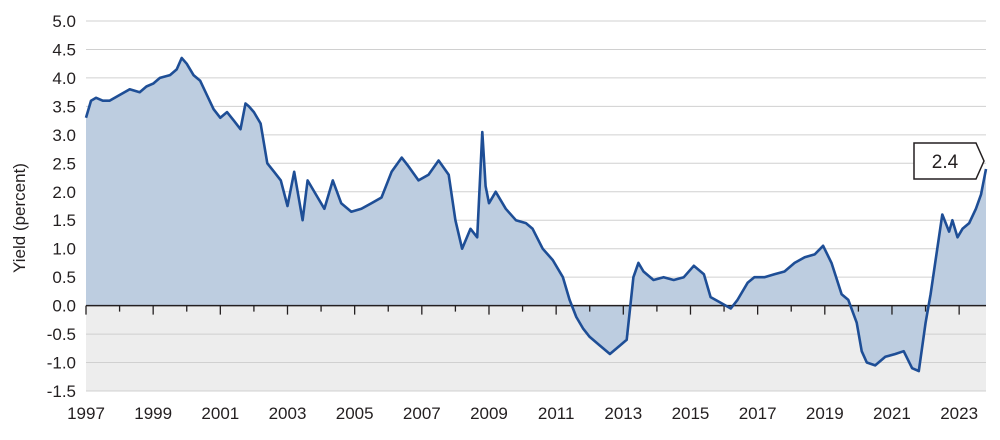 The height and width of the screenshot is (440, 1000). What do you see at coordinates (19, 218) in the screenshot?
I see `y-axis-title: Yield (percent)` at bounding box center [19, 218].